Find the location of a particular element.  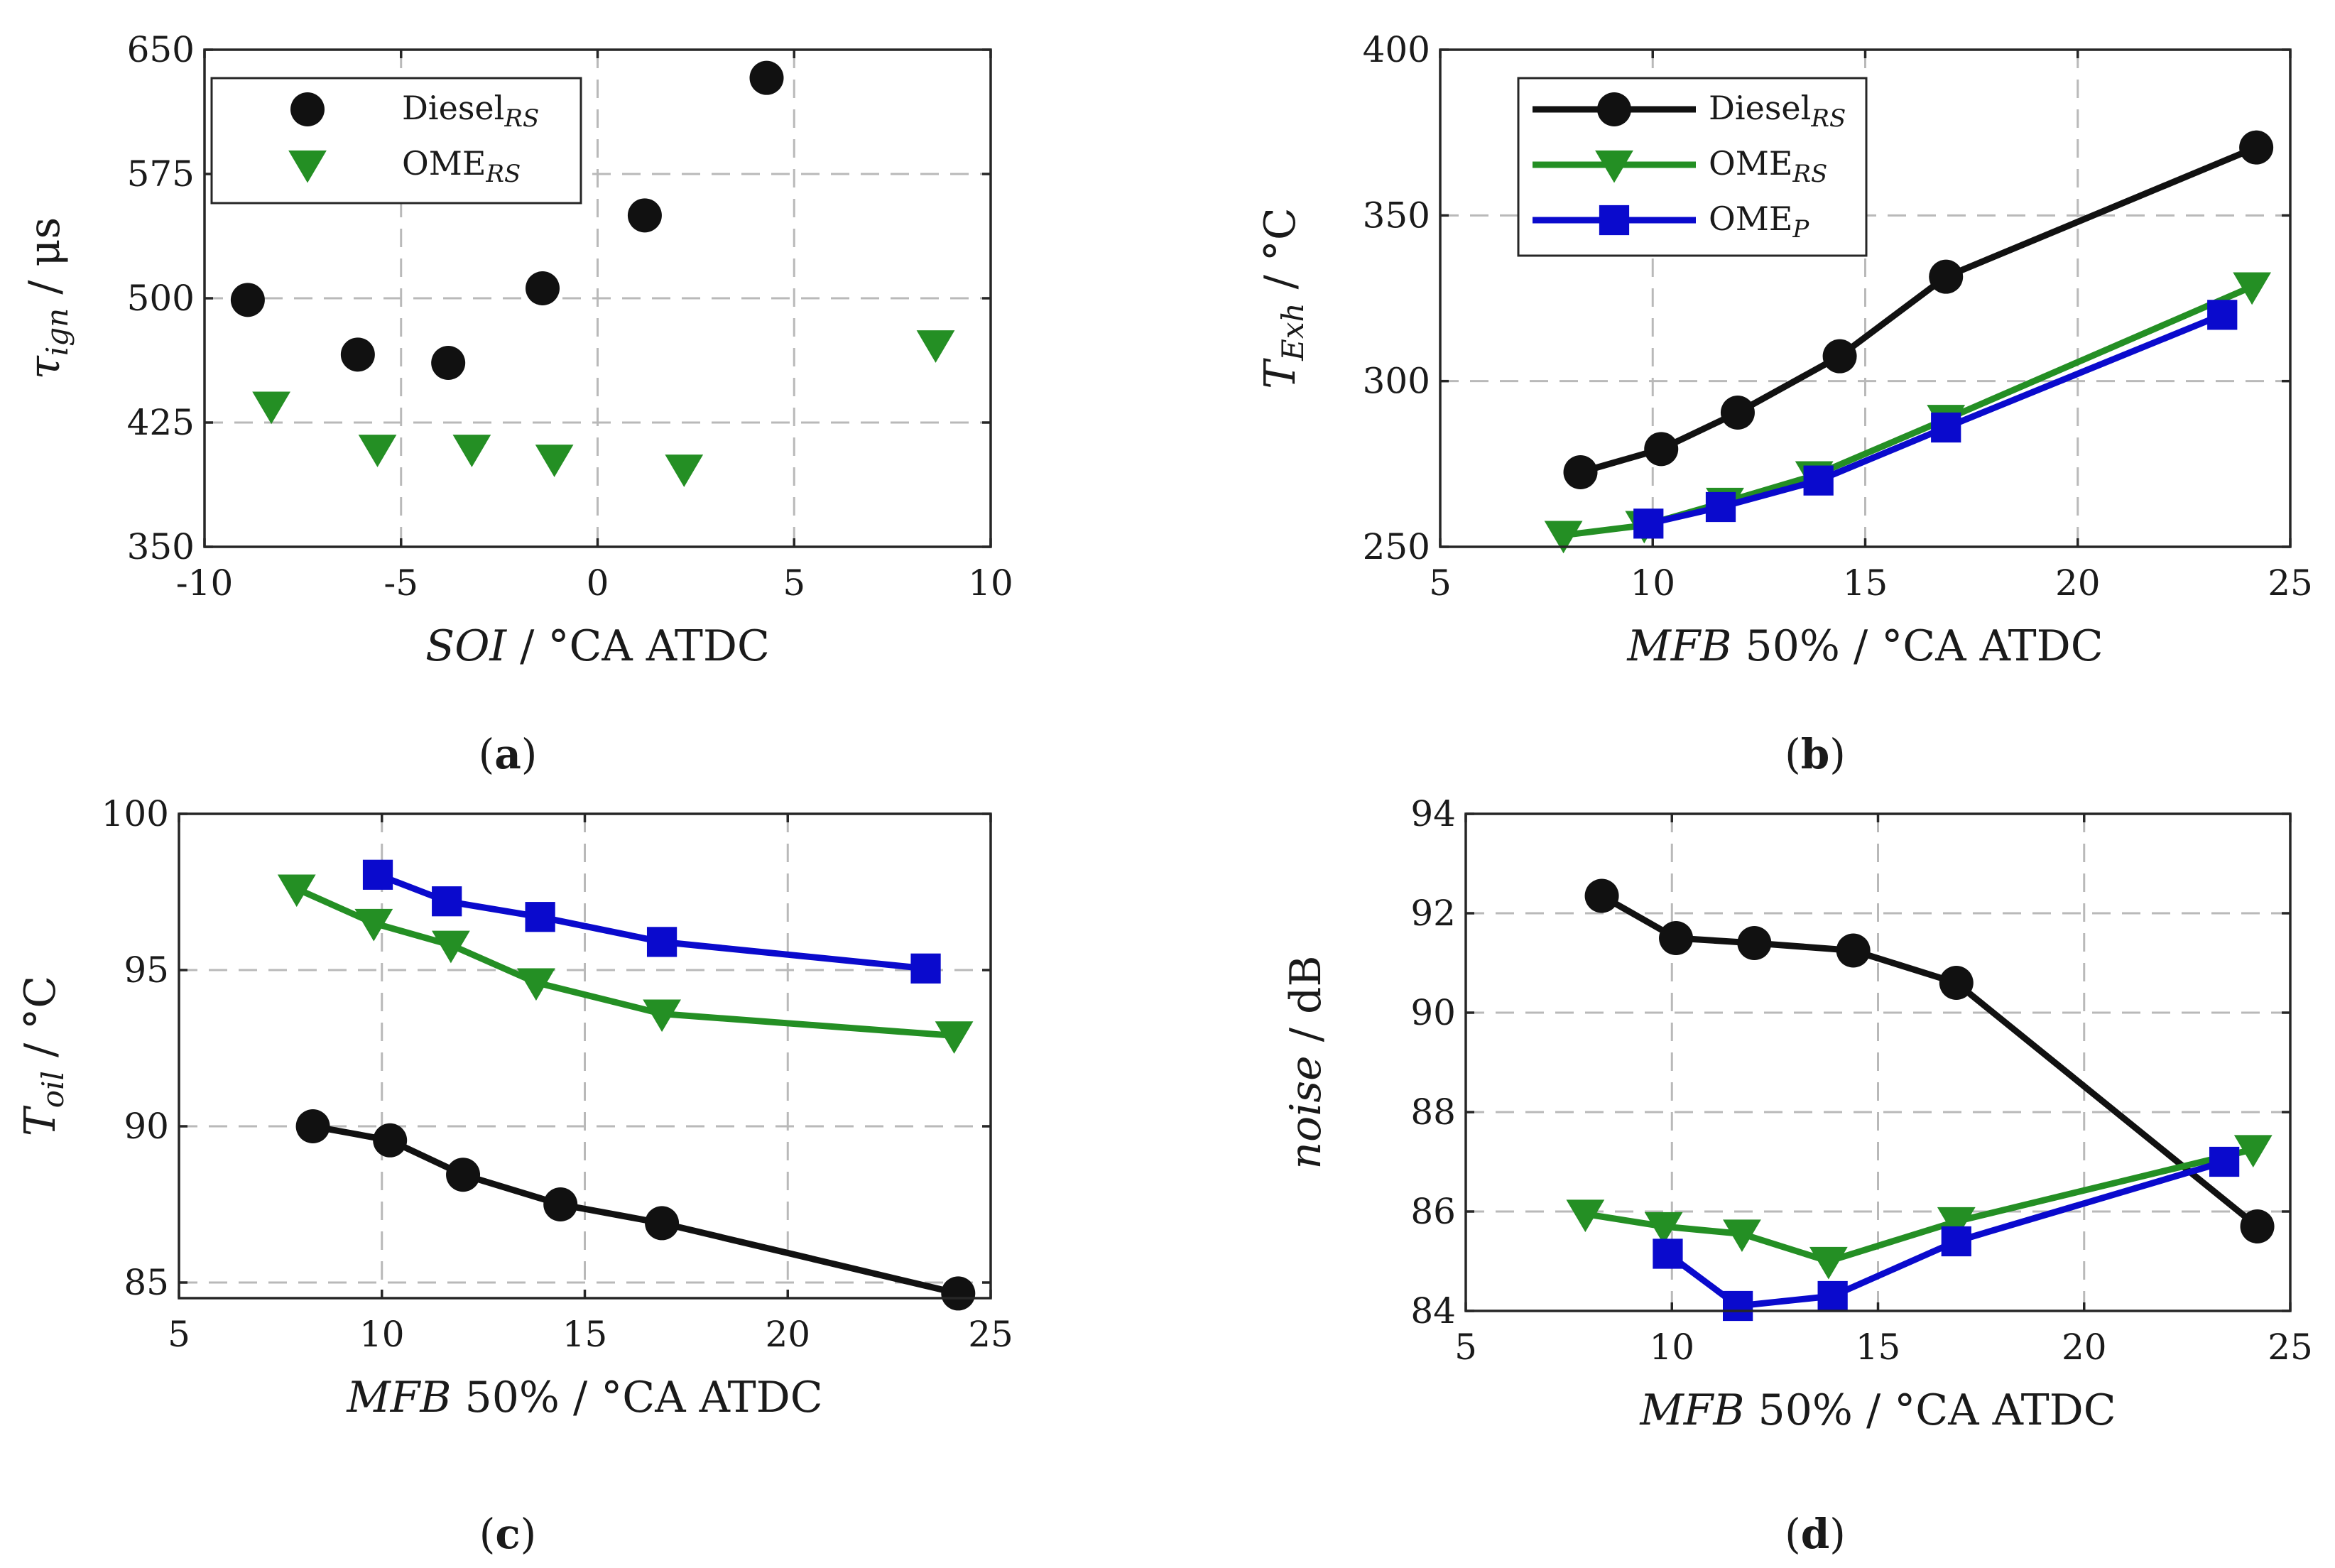

y-tick-label: 84 is located at coordinates (1433, 1311).